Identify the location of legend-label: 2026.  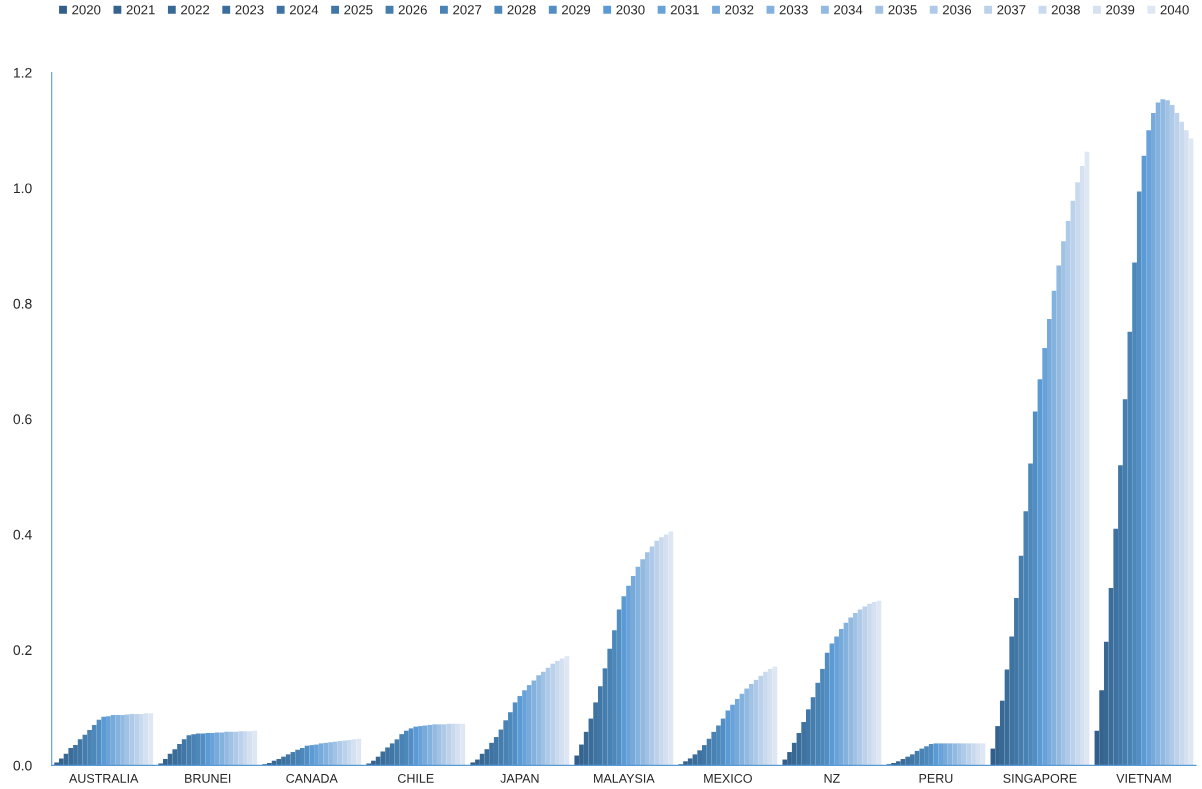
(412, 10).